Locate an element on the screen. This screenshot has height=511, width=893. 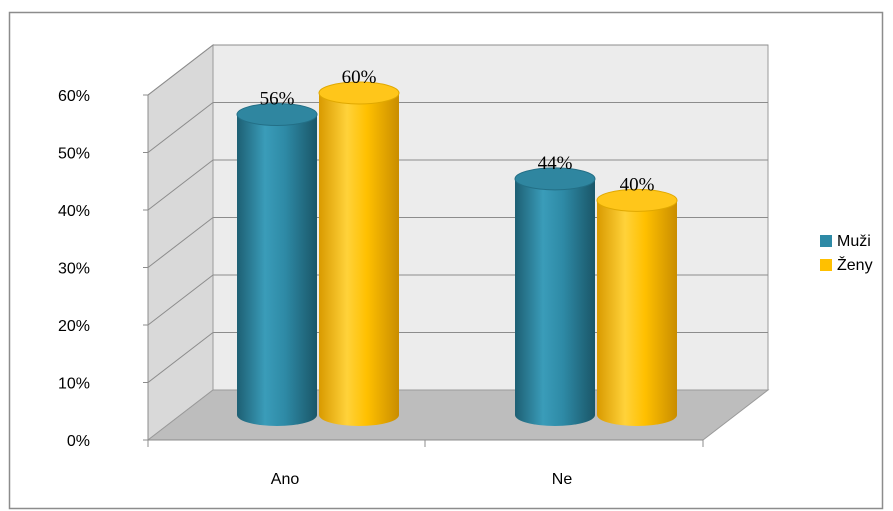
x-tick-labels: Ano Ne is located at coordinates (425, 464).